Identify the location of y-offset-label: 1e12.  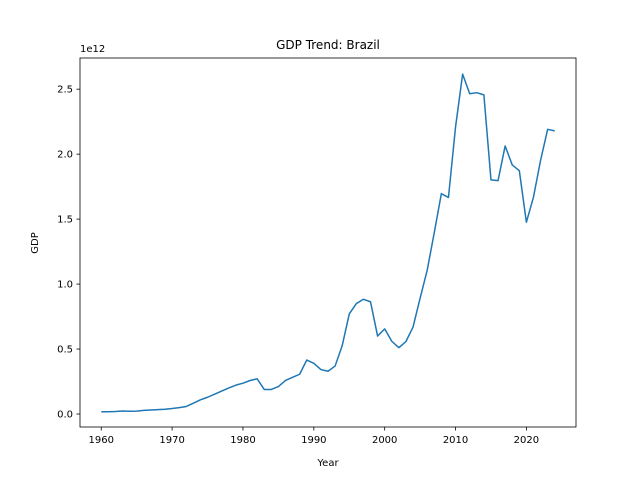
(92, 49).